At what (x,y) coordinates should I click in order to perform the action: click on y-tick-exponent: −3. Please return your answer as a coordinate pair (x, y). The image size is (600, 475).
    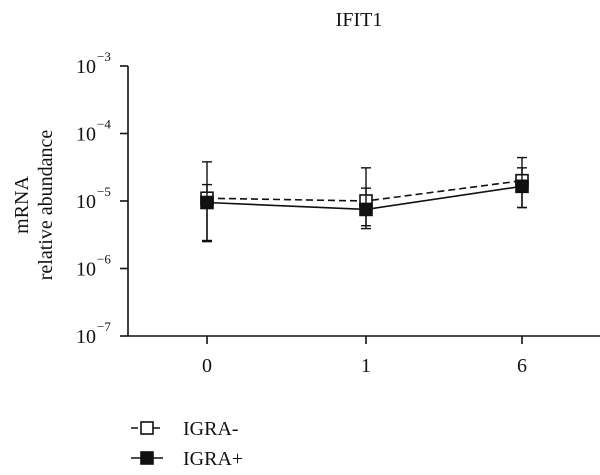
    Looking at the image, I should click on (104, 56).